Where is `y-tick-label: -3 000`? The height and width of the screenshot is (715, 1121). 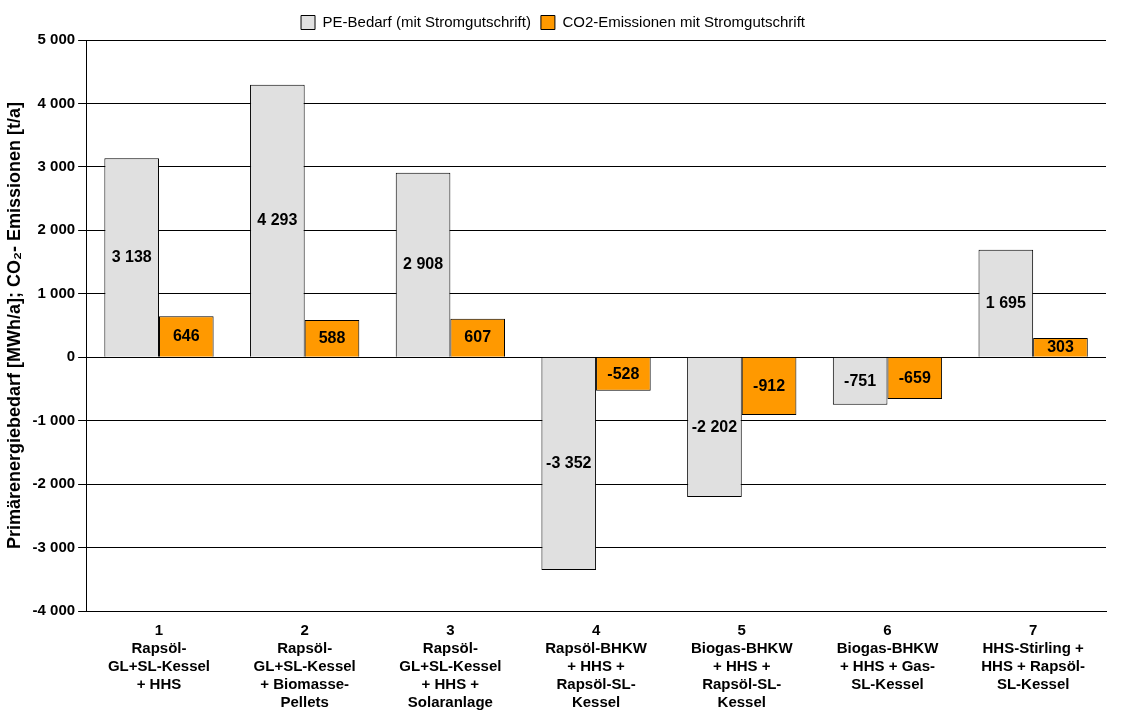
y-tick-label: -3 000 is located at coordinates (54, 546).